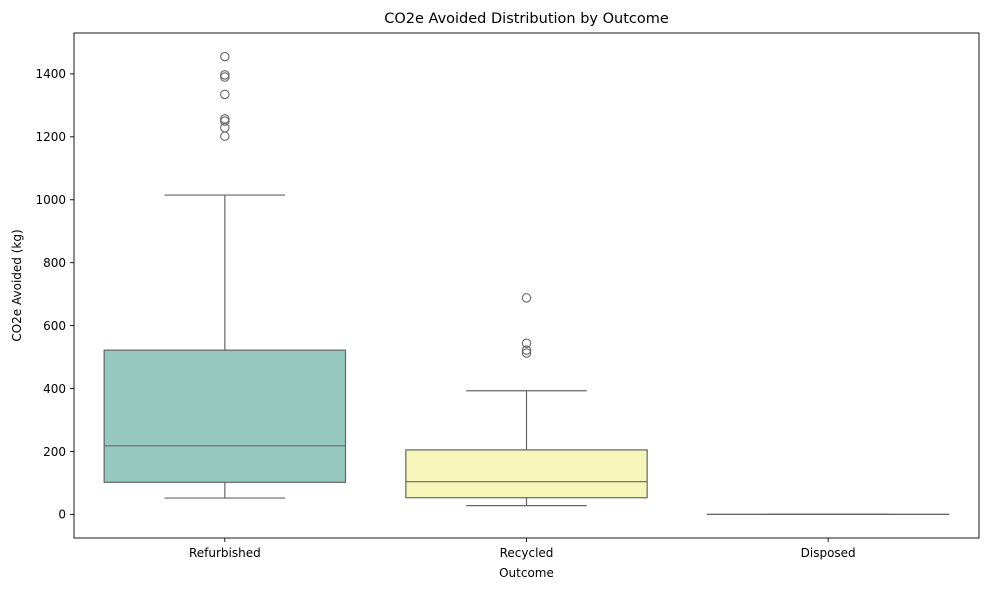 This screenshot has width=989, height=590. Describe the element at coordinates (54, 452) in the screenshot. I see `y-tick-label: 200` at that location.